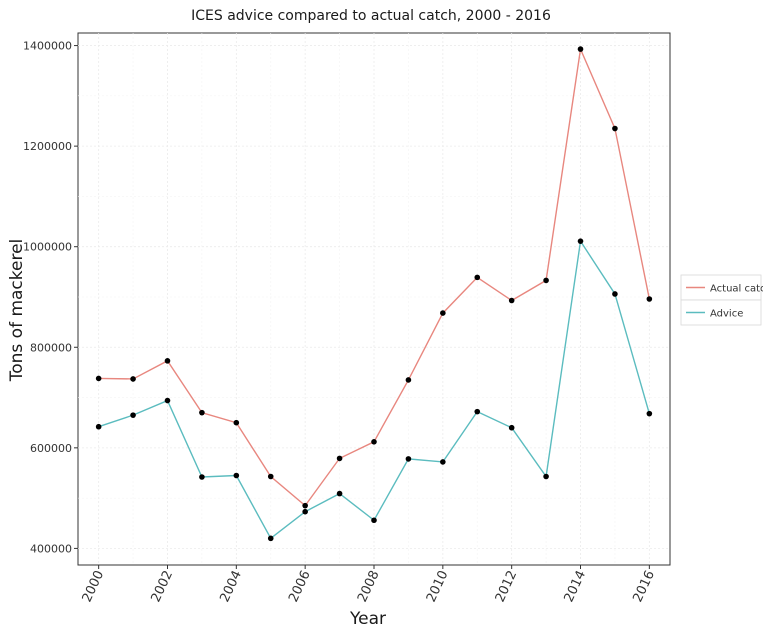 The width and height of the screenshot is (763, 627). I want to click on x-axis-title: Year, so click(367, 618).